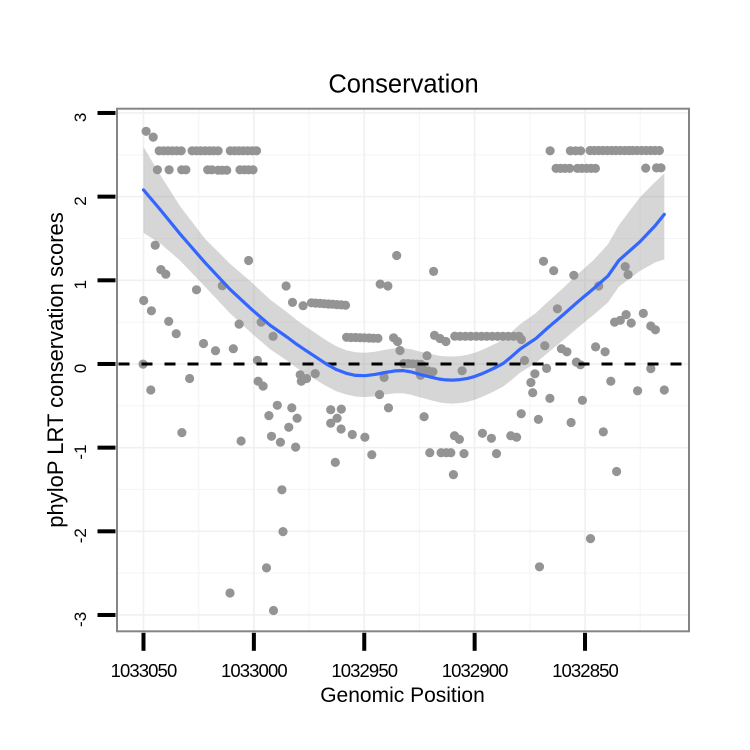 The height and width of the screenshot is (750, 750). Describe the element at coordinates (80, 535) in the screenshot. I see `y-tick-label: -2` at that location.